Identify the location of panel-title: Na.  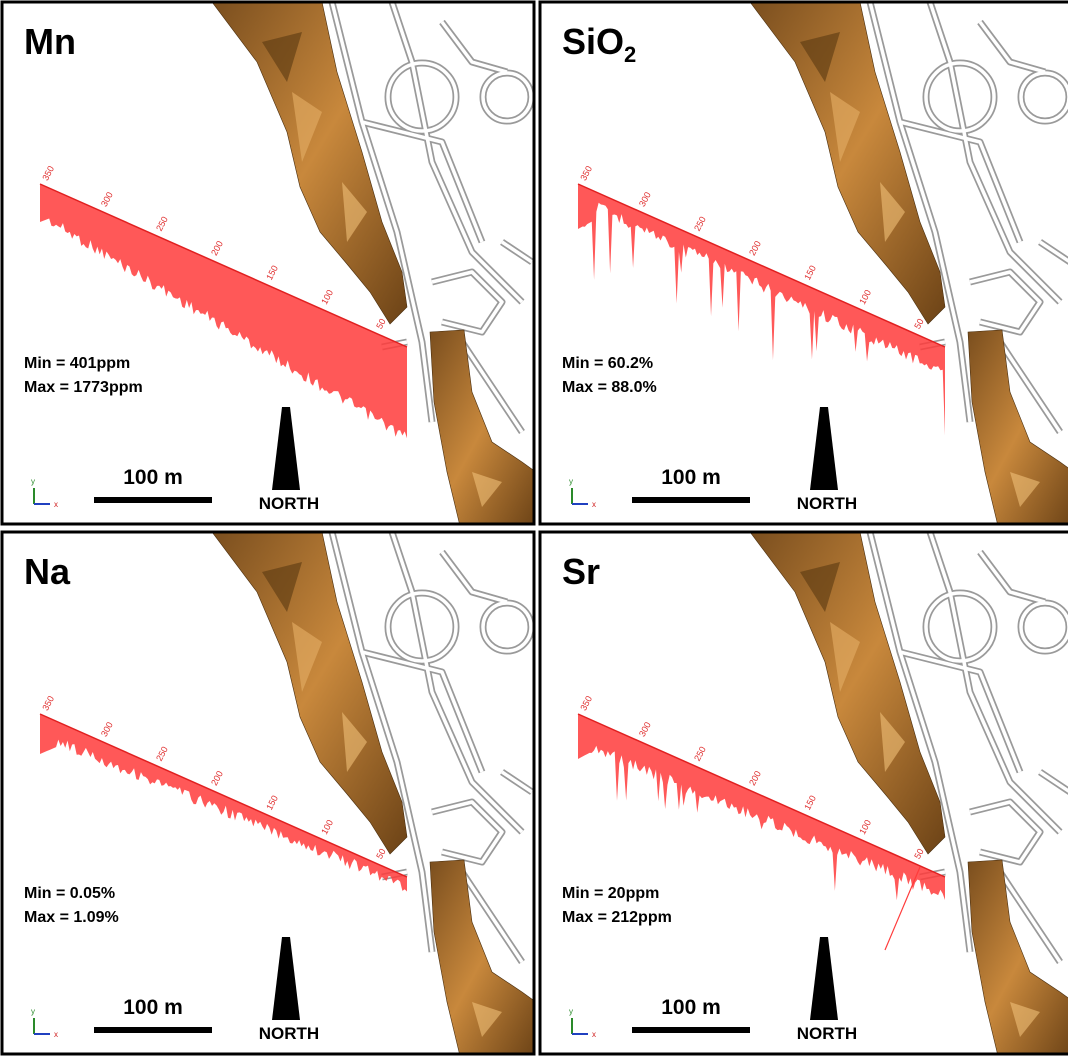
(47, 571).